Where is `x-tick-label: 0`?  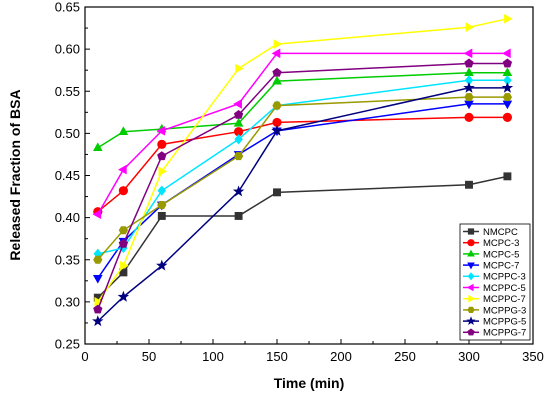 x-tick-label: 0 is located at coordinates (84, 356).